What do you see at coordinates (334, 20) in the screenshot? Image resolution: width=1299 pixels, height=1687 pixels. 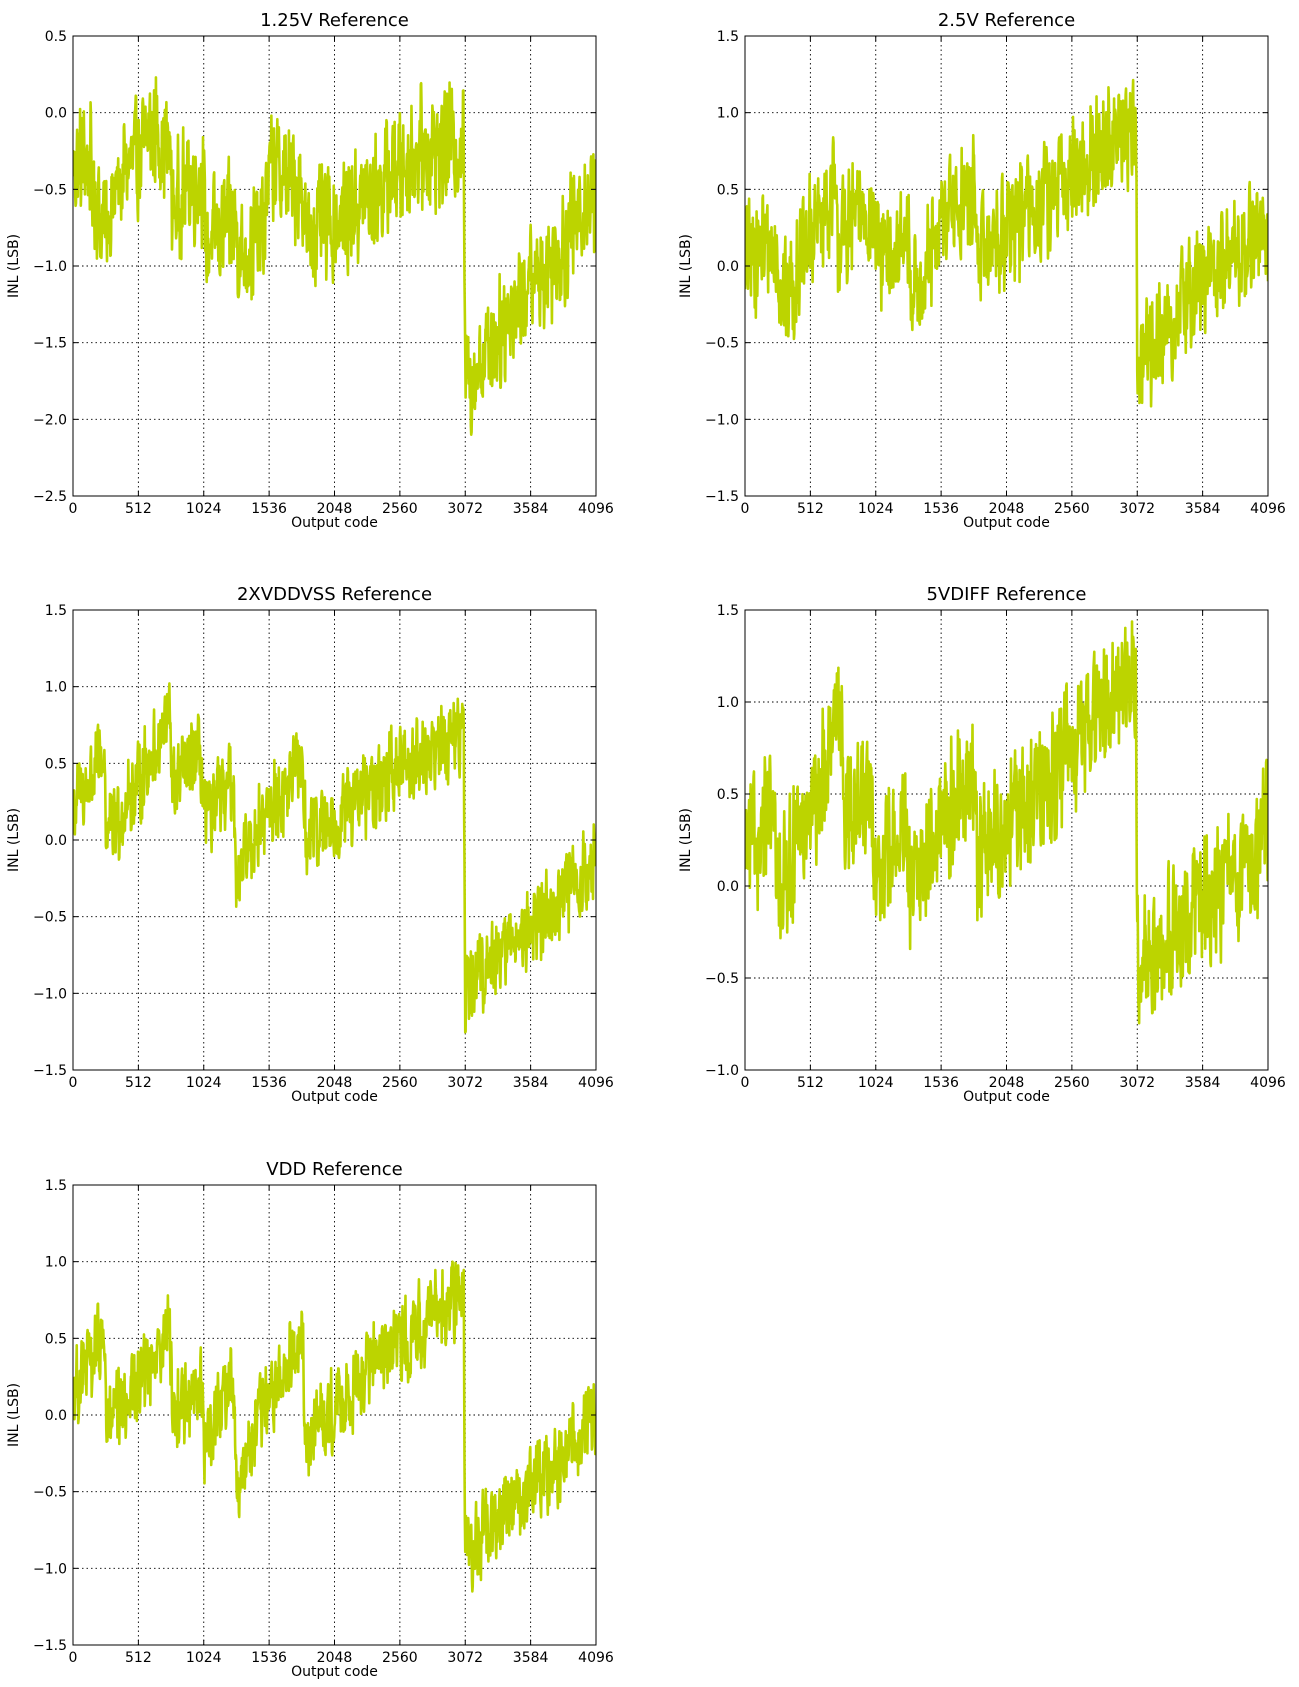 I see `chart-title: 1.25V Reference` at bounding box center [334, 20].